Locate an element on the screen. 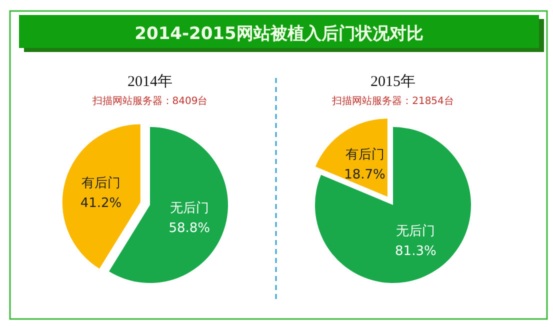 The width and height of the screenshot is (553, 330). data-label: 81.3% is located at coordinates (415, 252).